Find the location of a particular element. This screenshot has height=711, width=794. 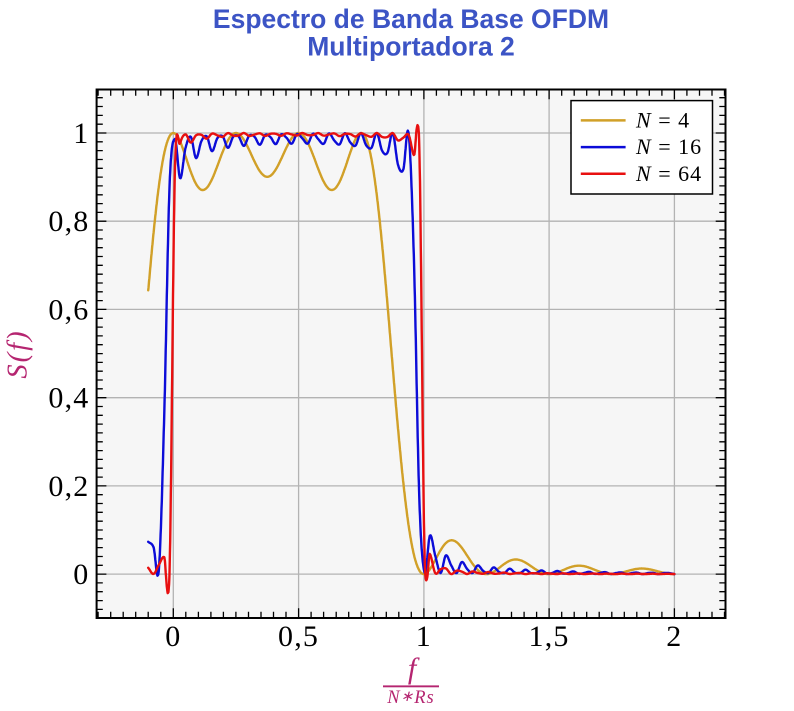

svg-text: 1,5 is located at coordinates (549, 636).